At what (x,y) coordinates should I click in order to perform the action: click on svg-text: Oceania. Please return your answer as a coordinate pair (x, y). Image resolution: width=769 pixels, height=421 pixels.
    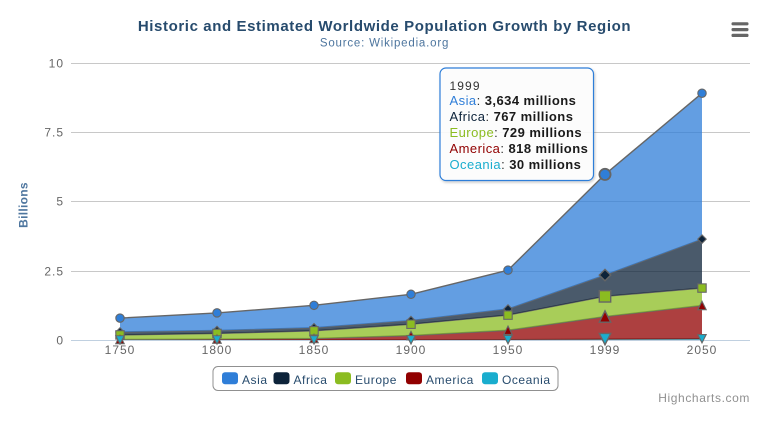
    Looking at the image, I should click on (526, 380).